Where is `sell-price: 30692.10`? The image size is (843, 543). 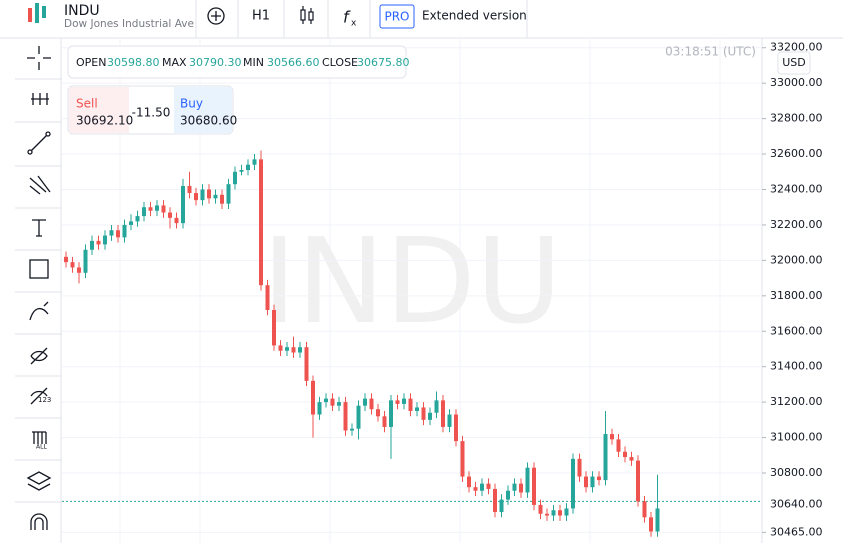 sell-price: 30692.10 is located at coordinates (104, 121).